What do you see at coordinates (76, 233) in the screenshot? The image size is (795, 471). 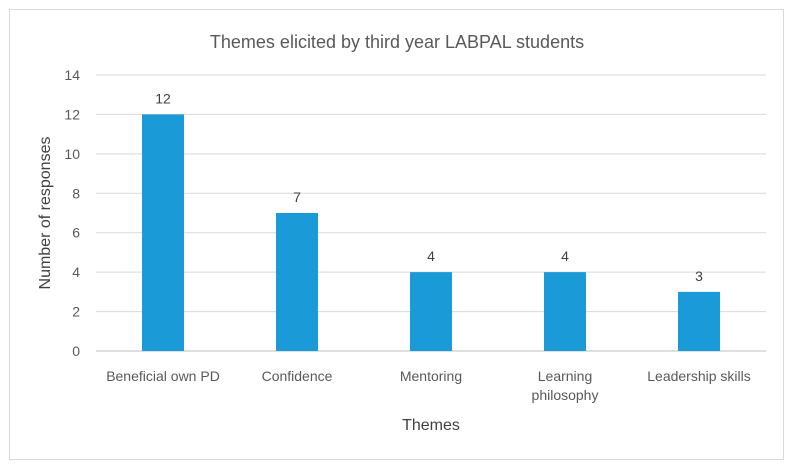 I see `y-tick-label: 6` at bounding box center [76, 233].